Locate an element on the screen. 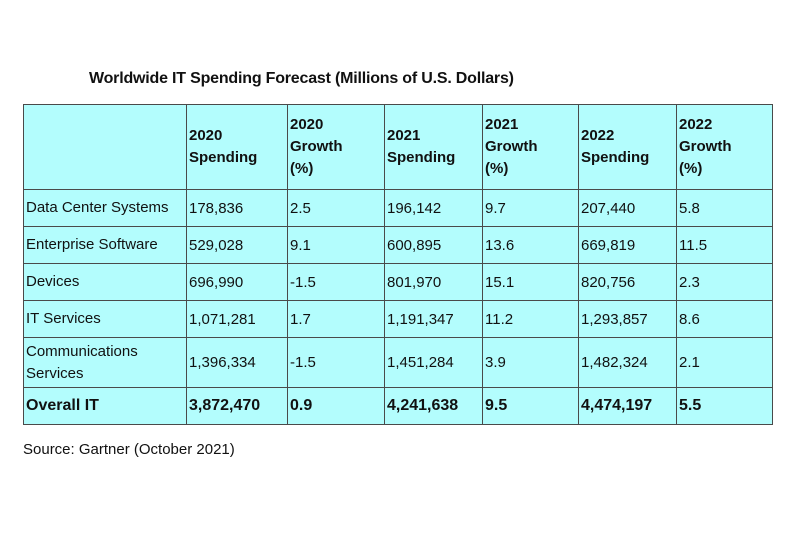 The image size is (800, 533). table-cell: 9.5 is located at coordinates (530, 406).